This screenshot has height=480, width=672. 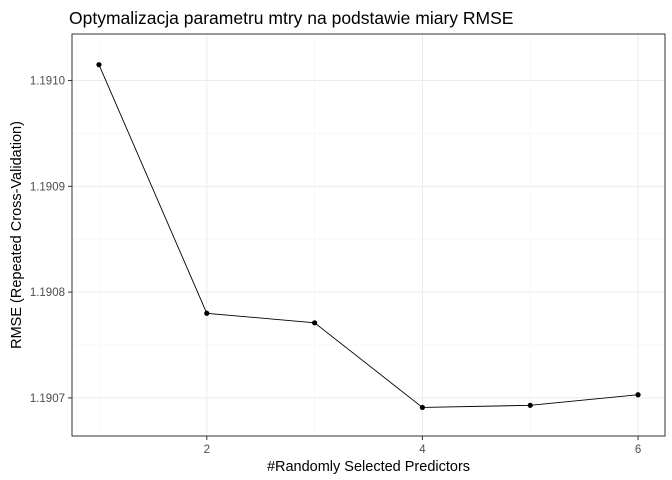 I want to click on x-tick-label: 6, so click(x=638, y=450).